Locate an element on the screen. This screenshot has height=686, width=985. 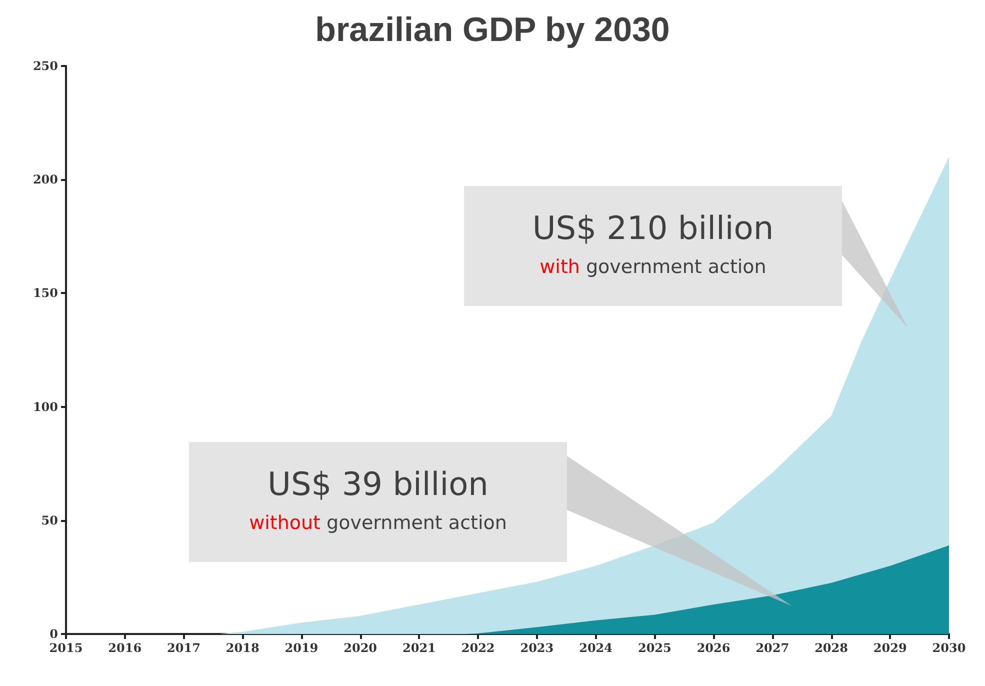
y-tick-label: 150 is located at coordinates (45, 293).